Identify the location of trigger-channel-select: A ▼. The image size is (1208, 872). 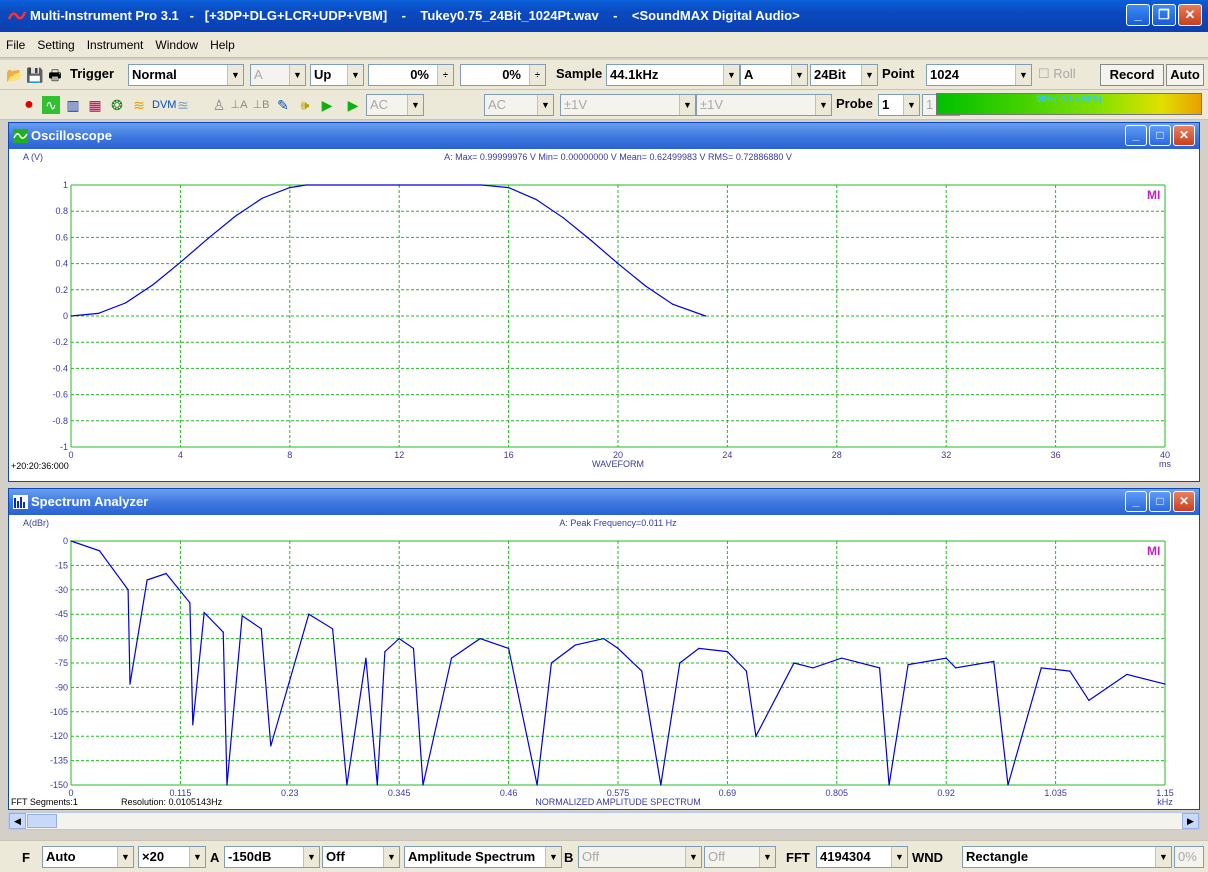
(278, 75).